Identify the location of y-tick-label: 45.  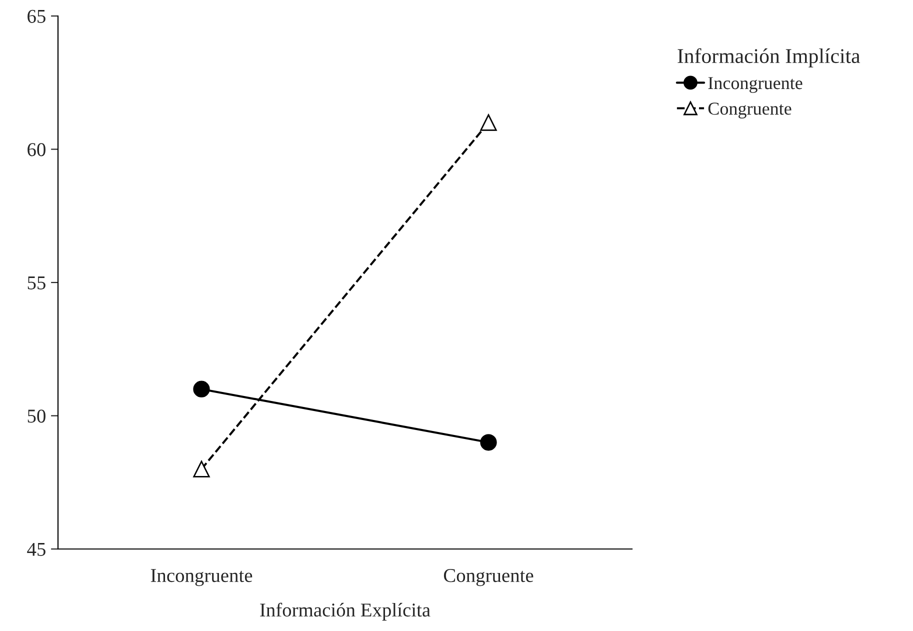
(36, 549).